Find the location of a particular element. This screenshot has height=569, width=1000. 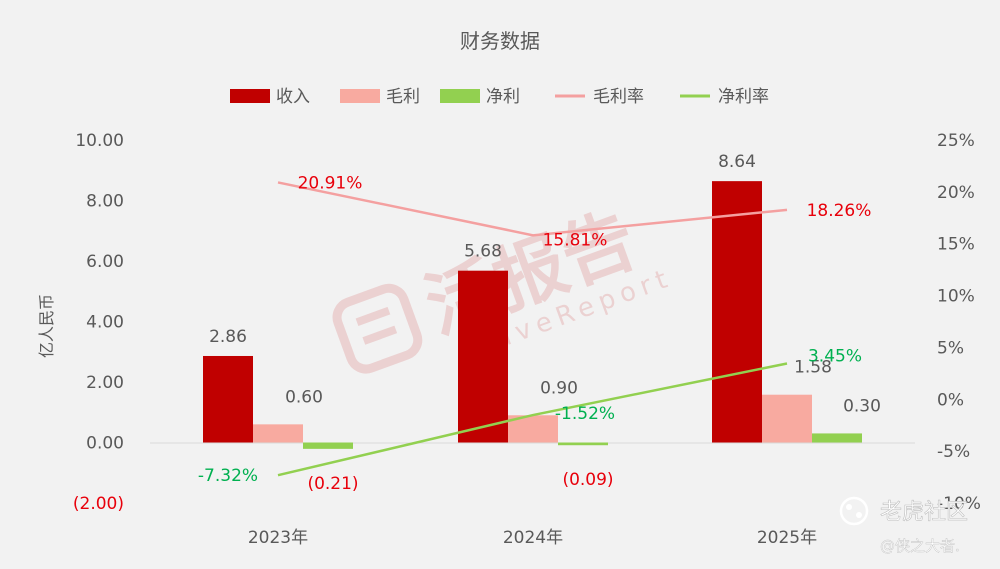

footer: 老虎社区 @侠之大者. is located at coordinates (903, 525).